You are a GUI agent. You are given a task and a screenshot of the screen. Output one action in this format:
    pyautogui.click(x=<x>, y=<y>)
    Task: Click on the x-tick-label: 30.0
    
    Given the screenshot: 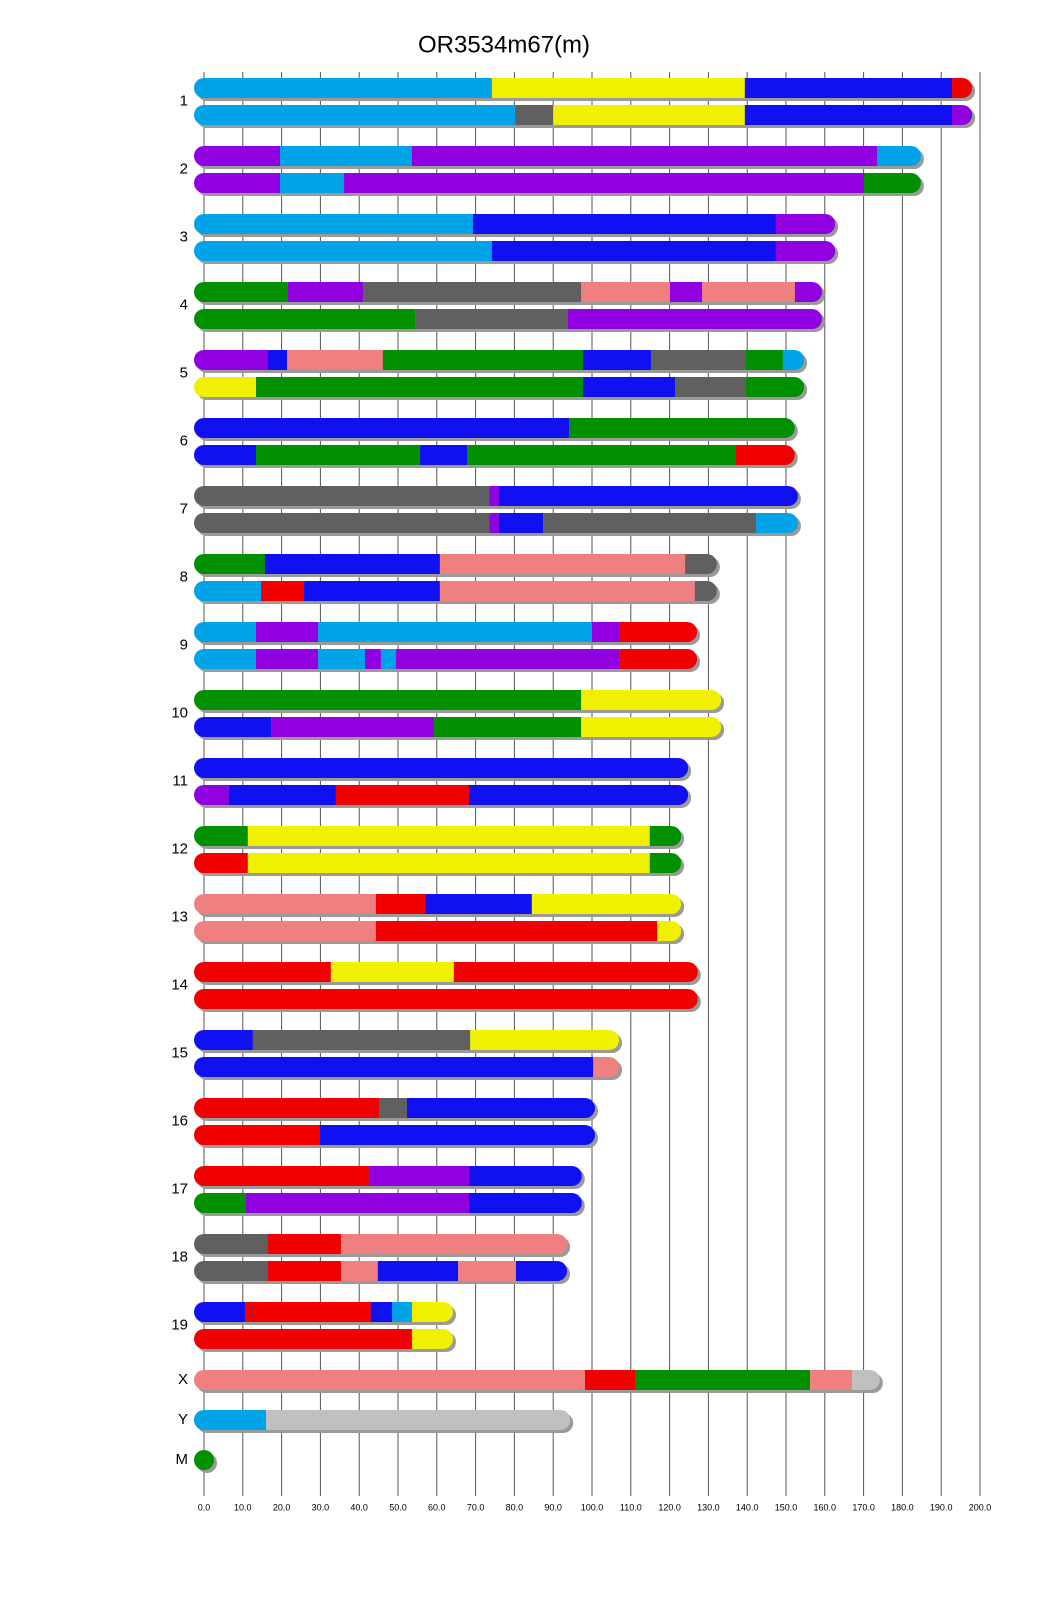 What is the action you would take?
    pyautogui.click(x=321, y=1507)
    